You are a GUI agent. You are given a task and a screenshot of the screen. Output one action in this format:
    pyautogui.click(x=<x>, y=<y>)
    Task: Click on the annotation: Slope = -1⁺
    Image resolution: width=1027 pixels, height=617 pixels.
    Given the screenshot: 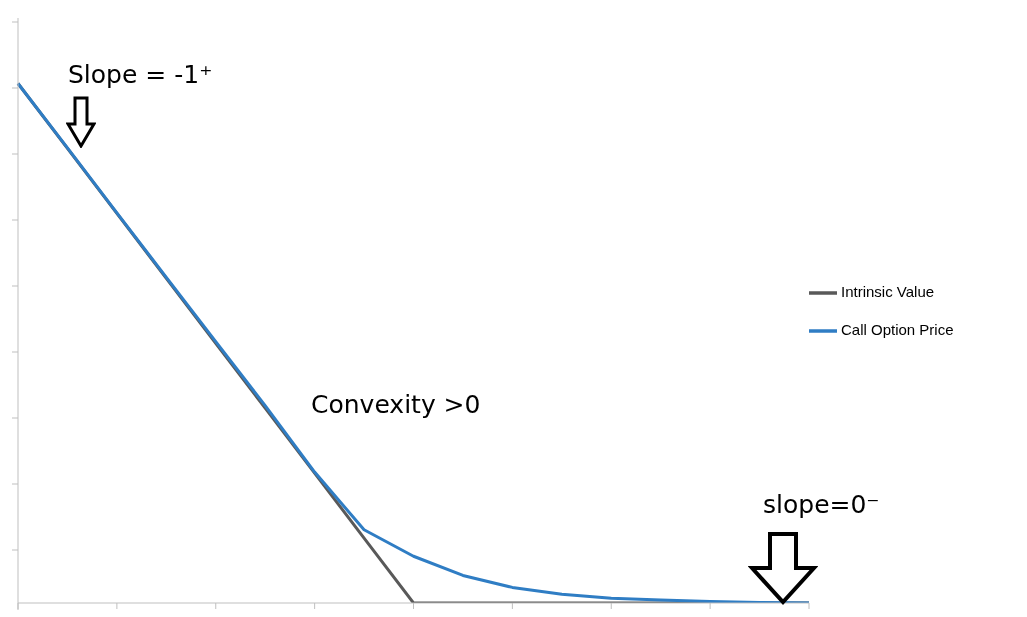 What is the action you would take?
    pyautogui.click(x=140, y=74)
    